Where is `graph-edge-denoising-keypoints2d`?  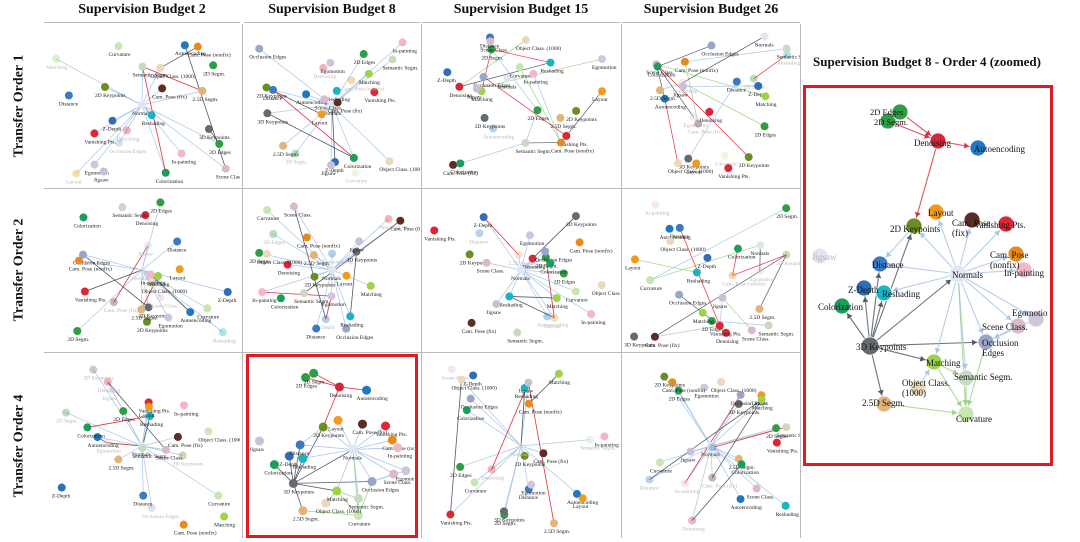
graph-edge-denoising-keypoints2d is located at coordinates (926, 183).